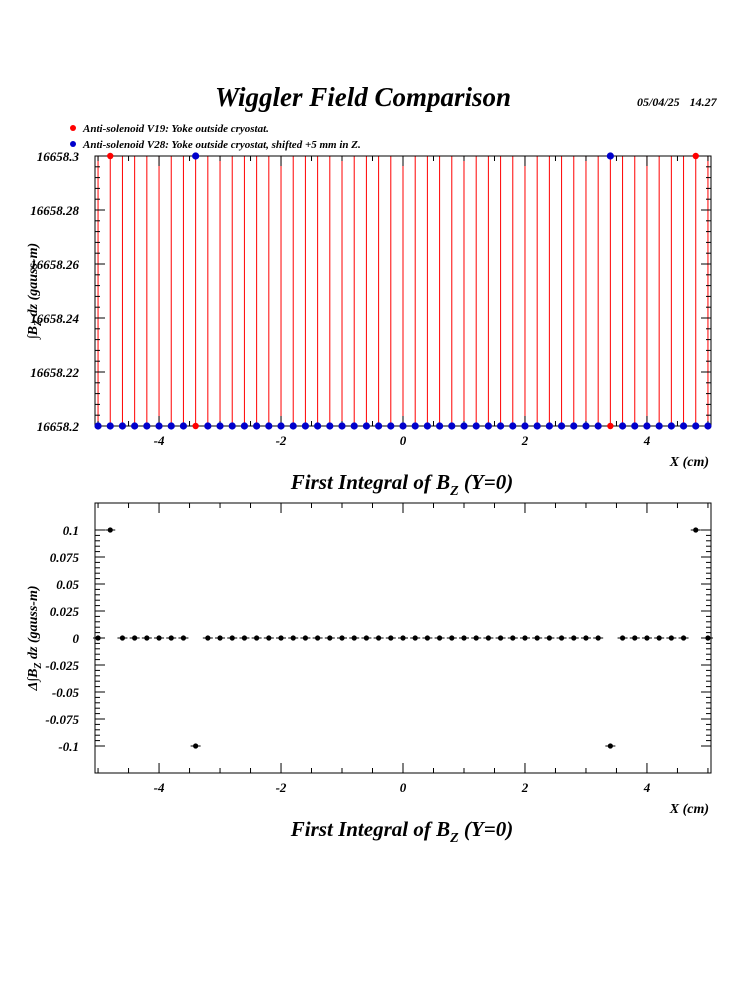 This screenshot has height=1000, width=750. Describe the element at coordinates (68, 746) in the screenshot. I see `y-tick-label: -0.1` at that location.